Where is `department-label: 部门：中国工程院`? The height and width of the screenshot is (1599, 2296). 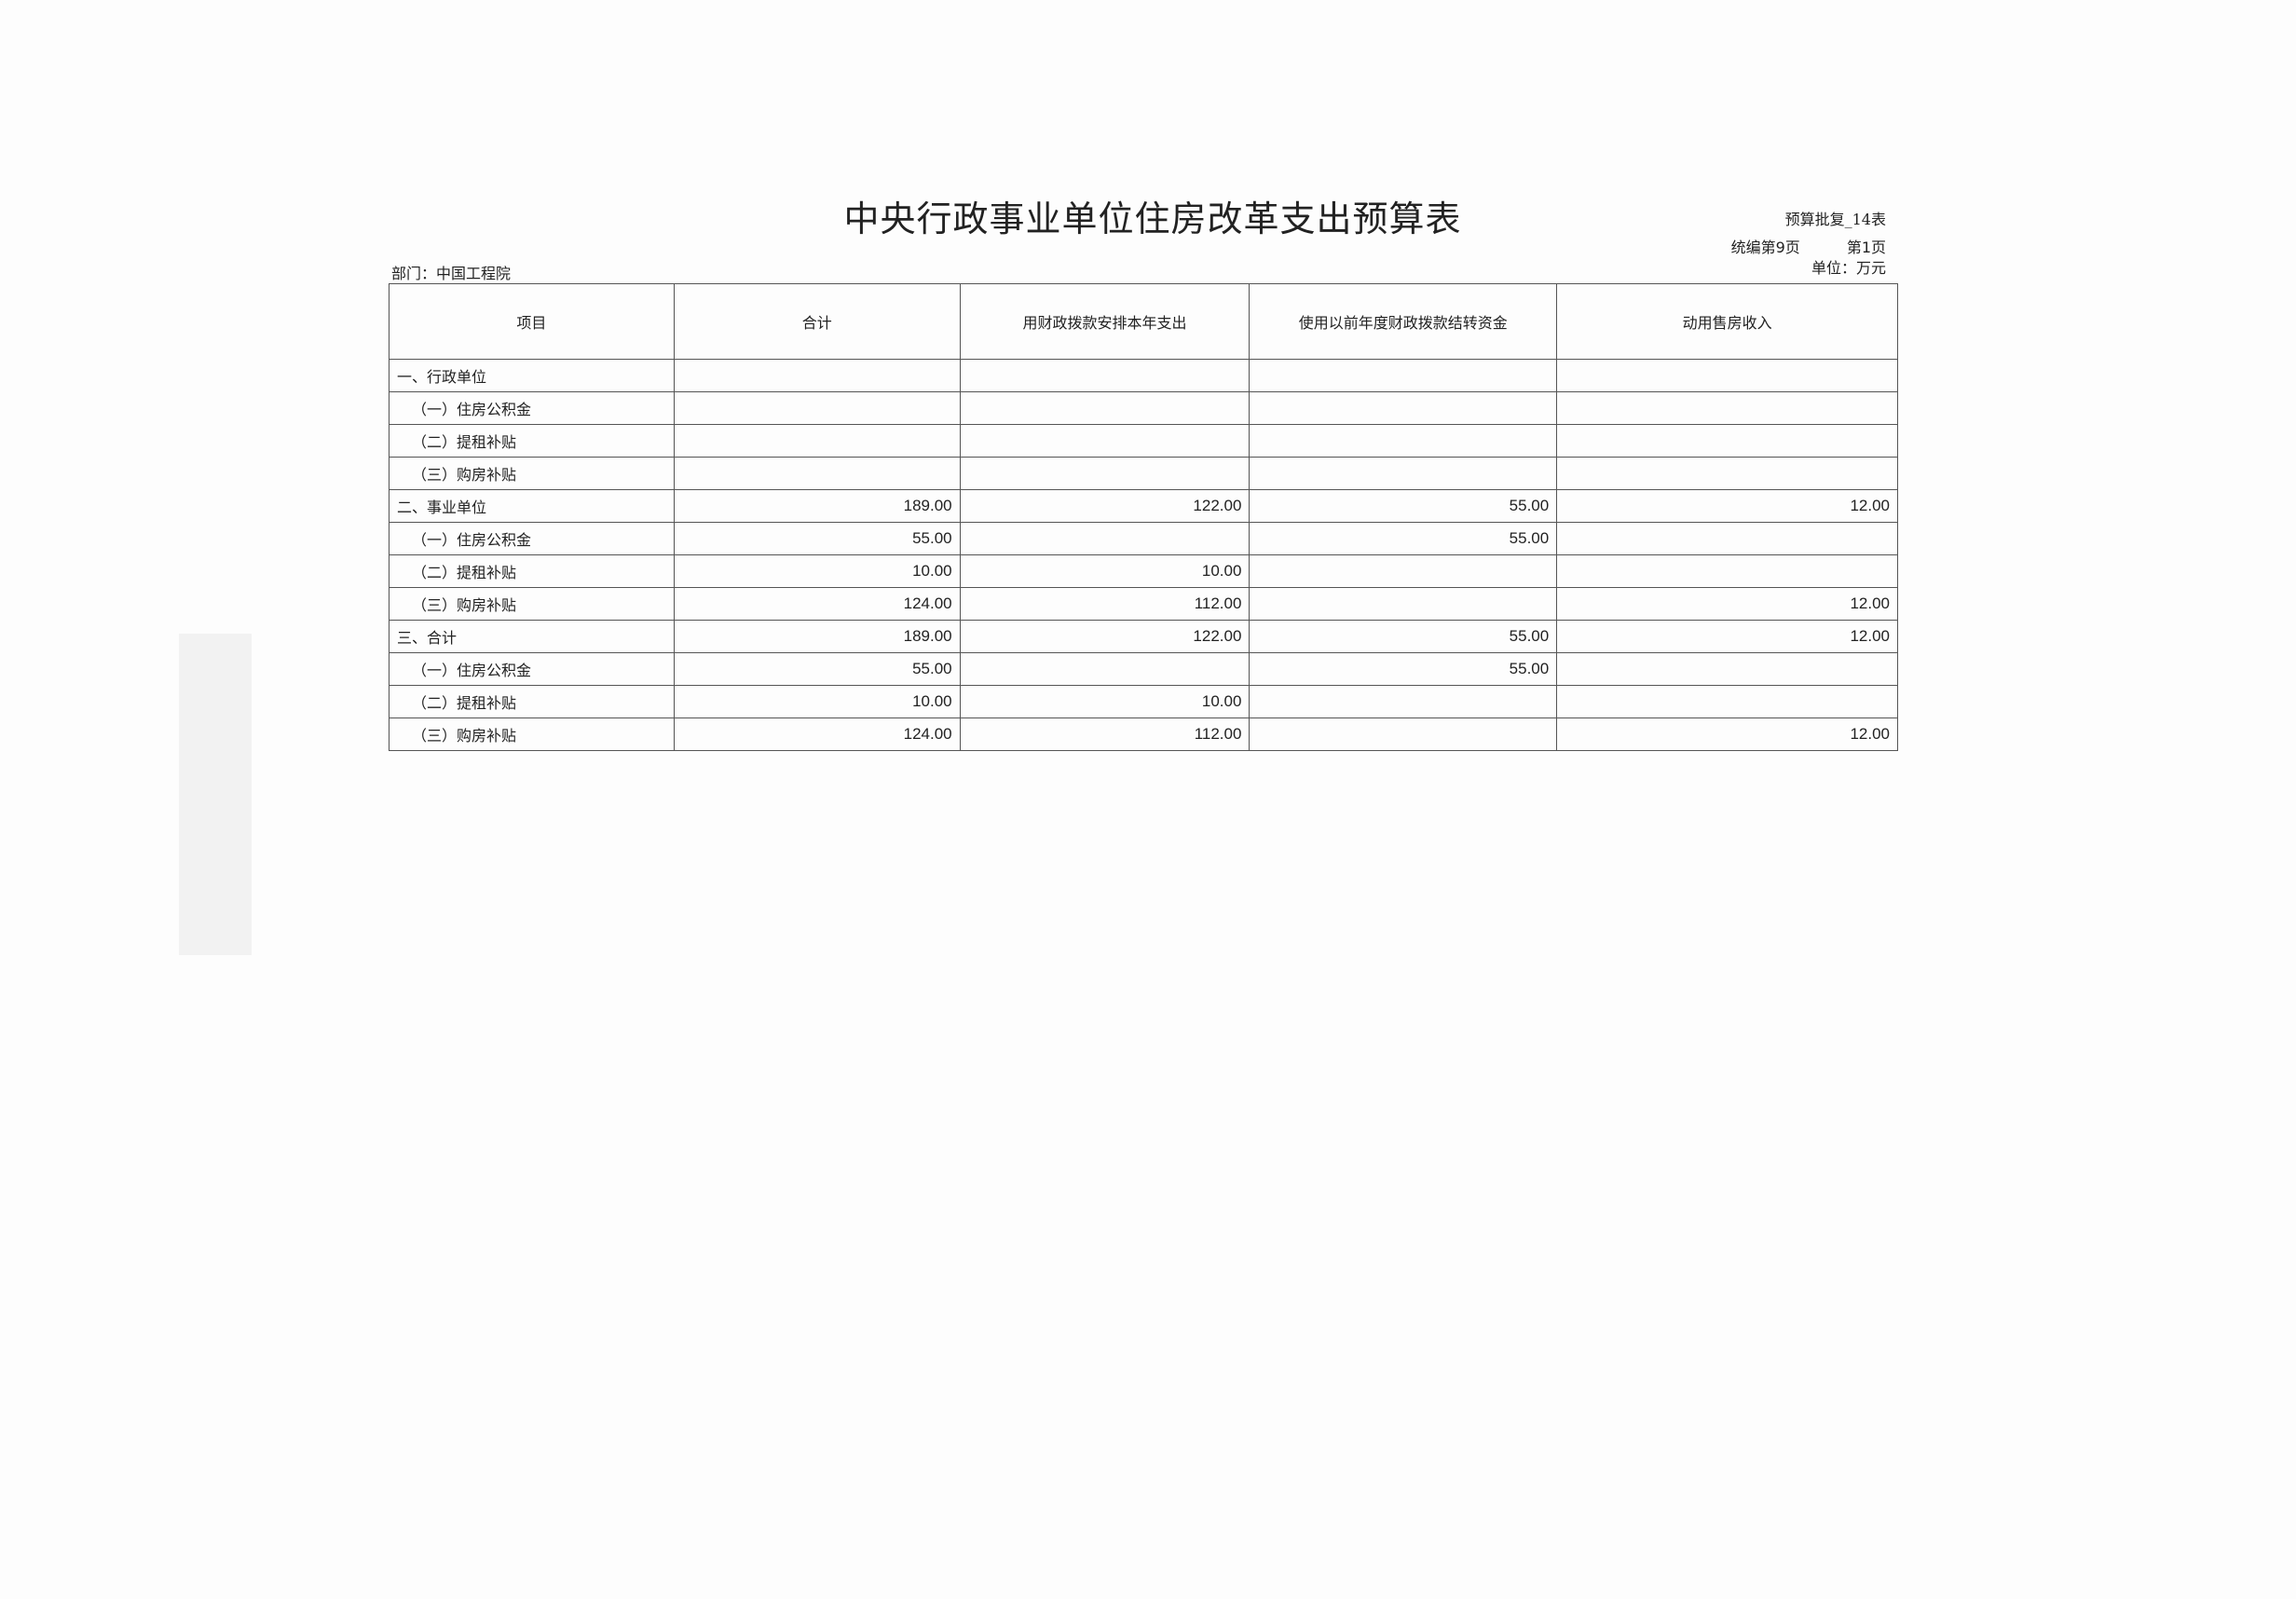 department-label: 部门：中国工程院 is located at coordinates (451, 273).